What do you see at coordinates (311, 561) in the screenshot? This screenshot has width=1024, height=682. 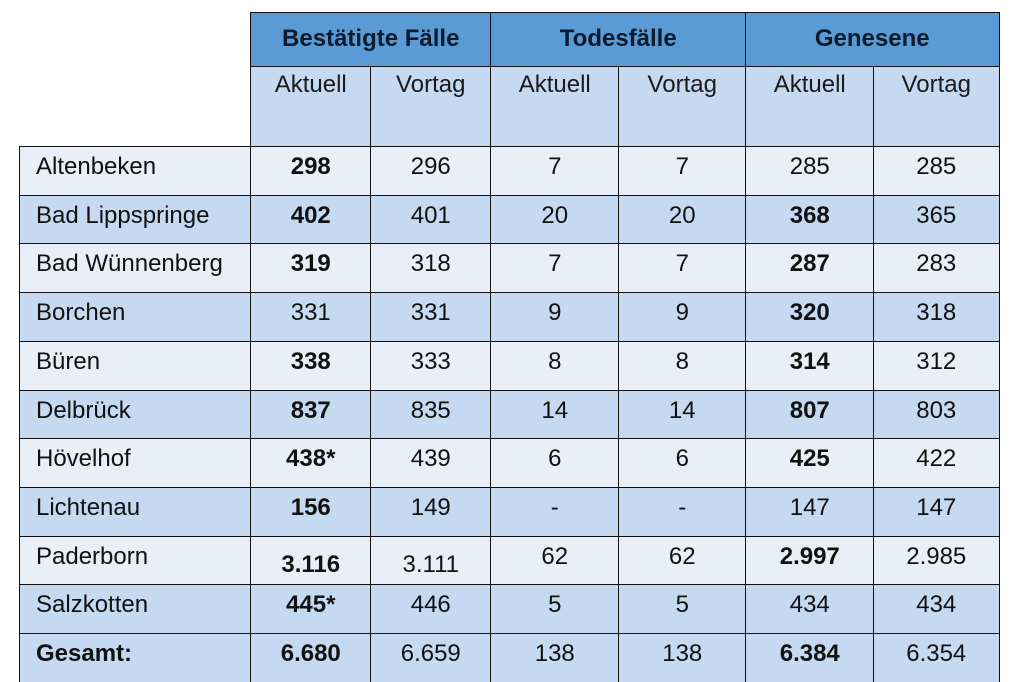 I see `table-cell: 3.116` at bounding box center [311, 561].